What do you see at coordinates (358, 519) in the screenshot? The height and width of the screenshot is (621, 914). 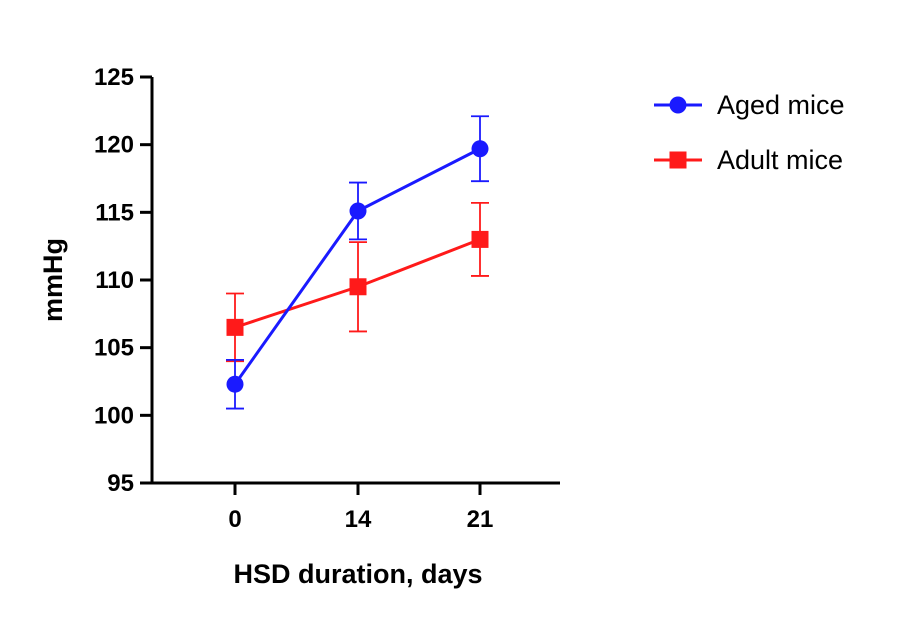 I see `x-tick-label: 14` at bounding box center [358, 519].